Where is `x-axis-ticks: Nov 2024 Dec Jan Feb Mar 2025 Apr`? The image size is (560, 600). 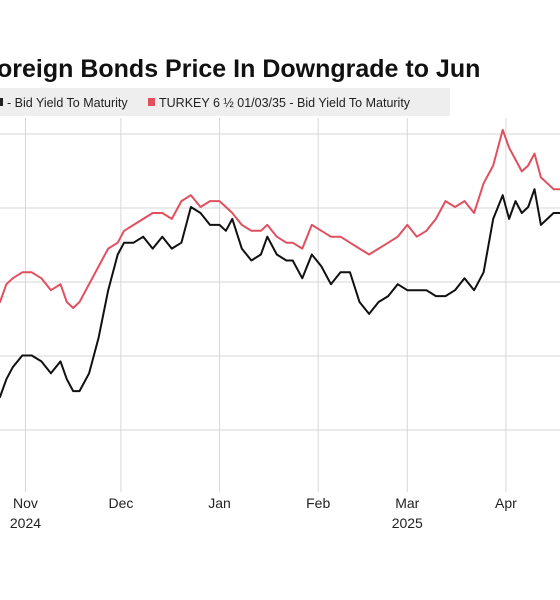 x-axis-ticks: Nov 2024 Dec Jan Feb Mar 2025 Apr is located at coordinates (263, 513).